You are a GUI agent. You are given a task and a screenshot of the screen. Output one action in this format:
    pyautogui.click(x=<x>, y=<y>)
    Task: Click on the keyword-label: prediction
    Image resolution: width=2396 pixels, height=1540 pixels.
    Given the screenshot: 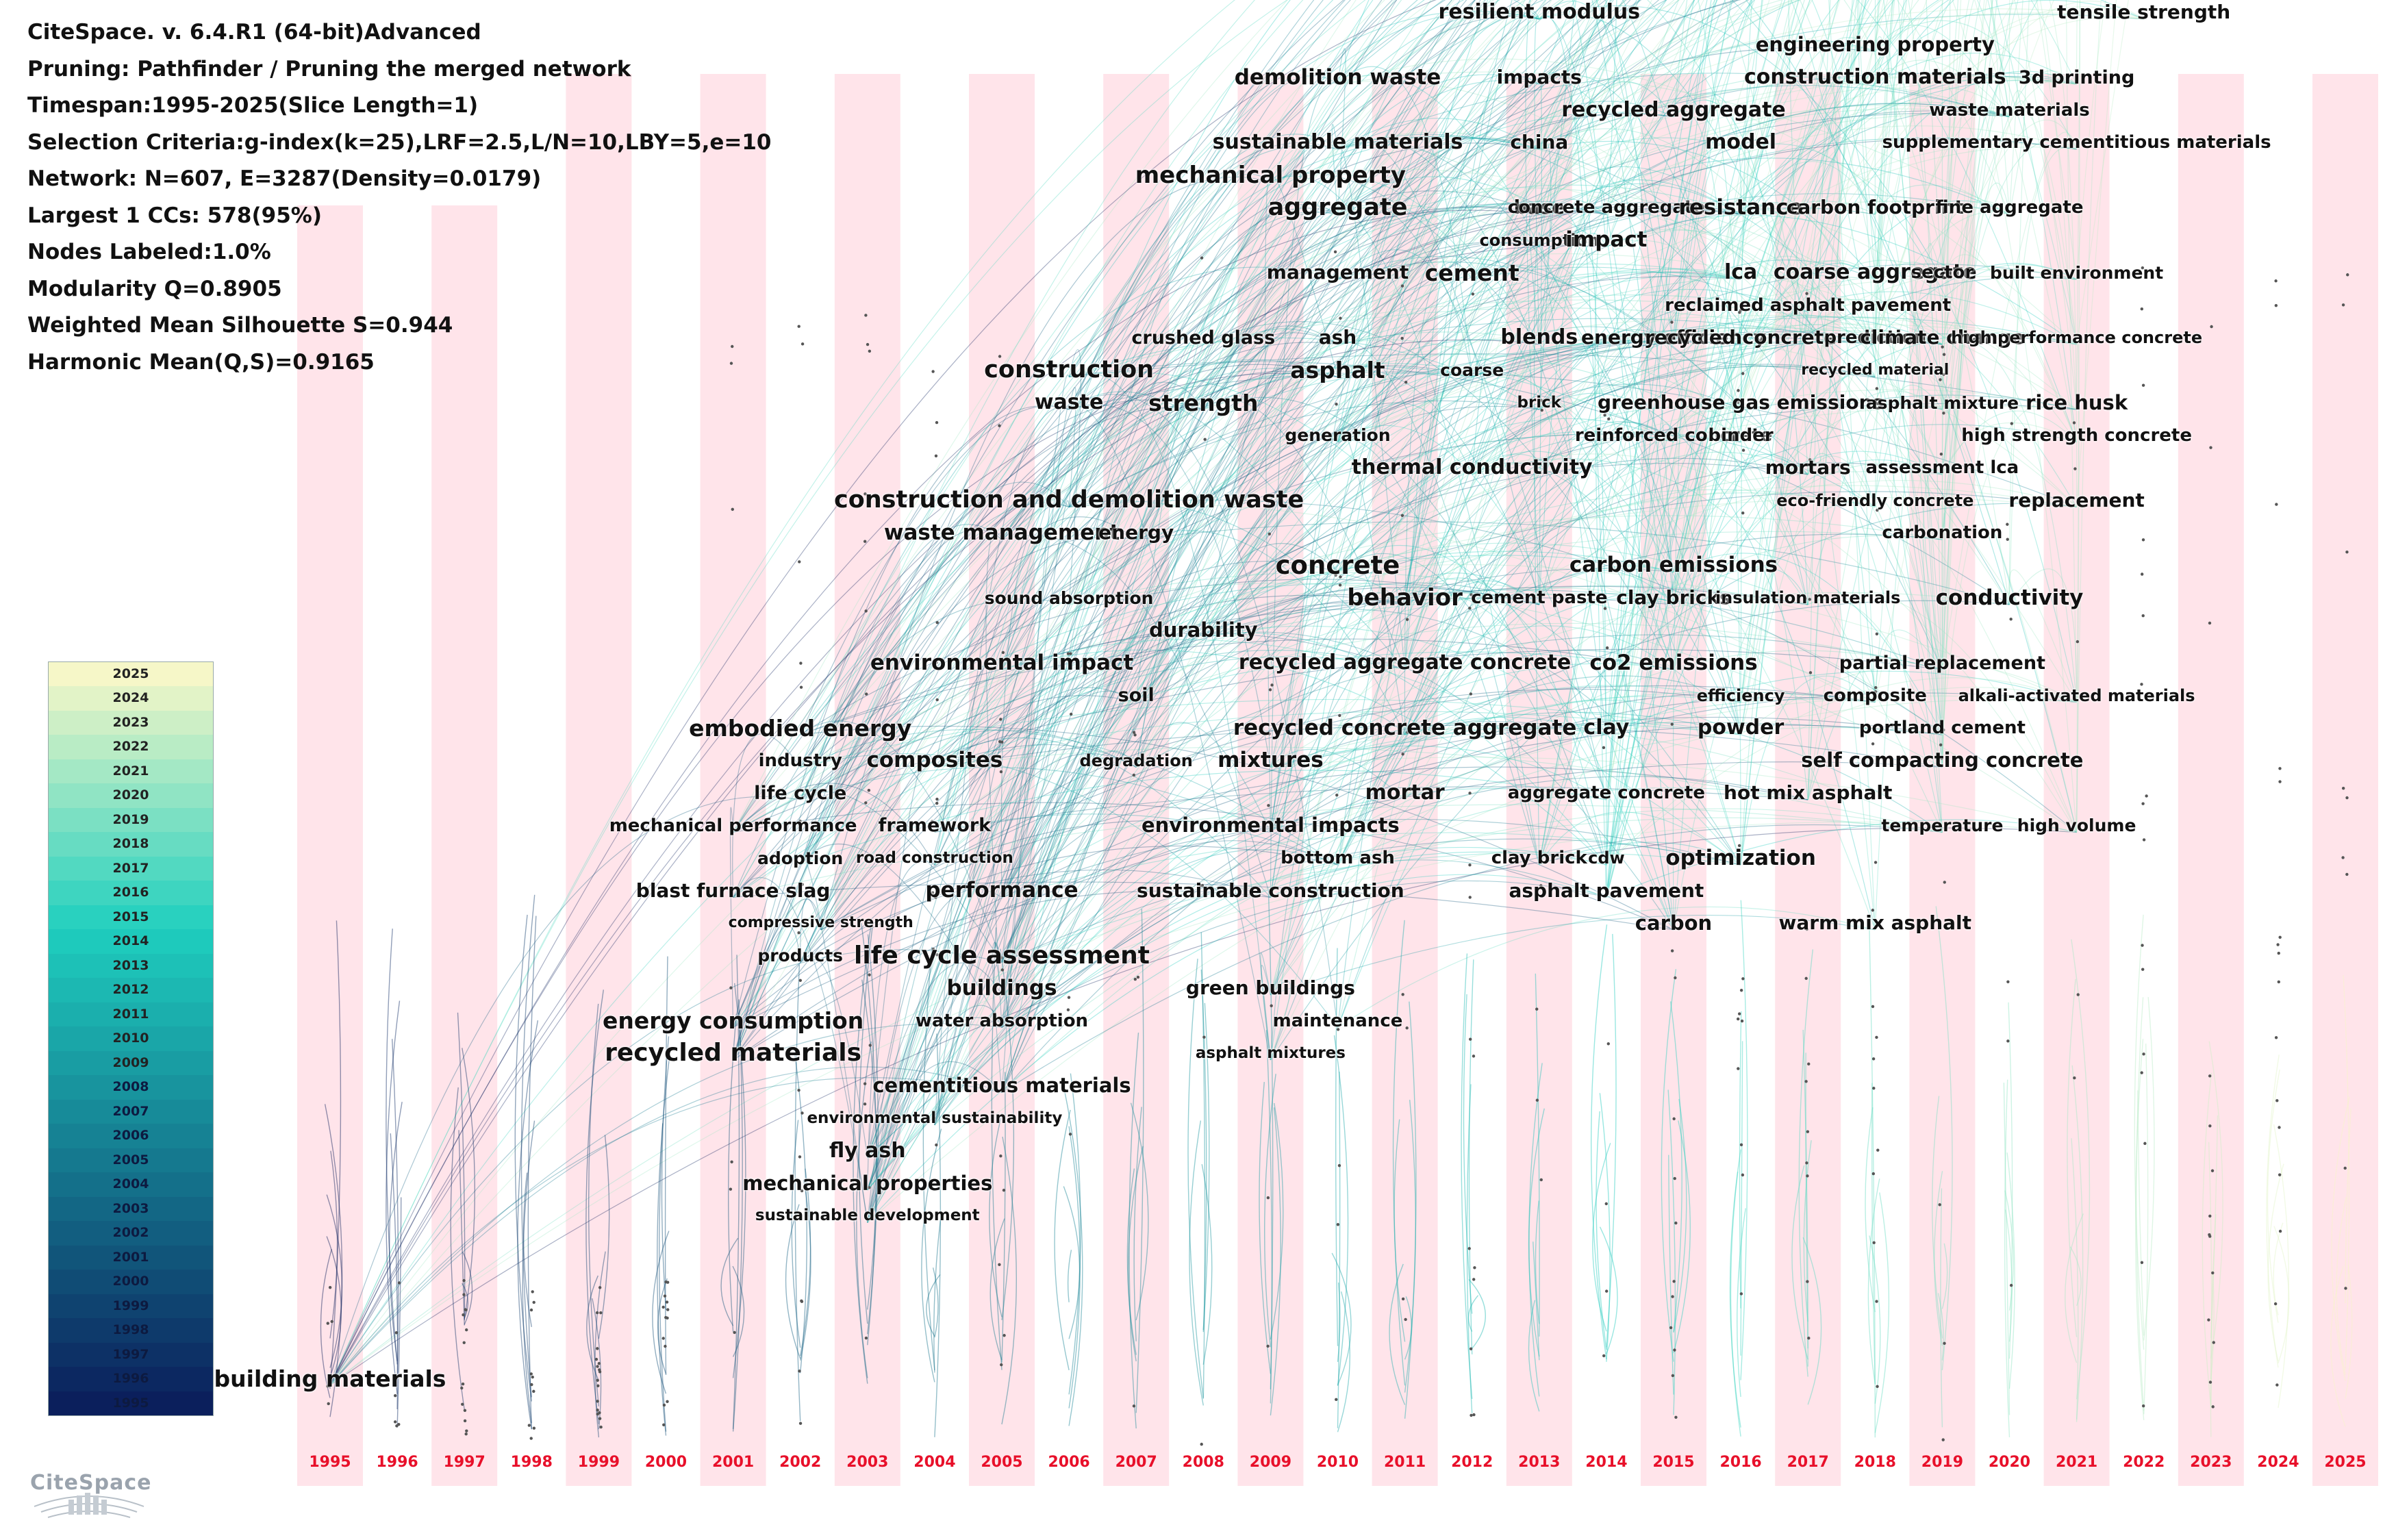 What is the action you would take?
    pyautogui.click(x=1876, y=337)
    